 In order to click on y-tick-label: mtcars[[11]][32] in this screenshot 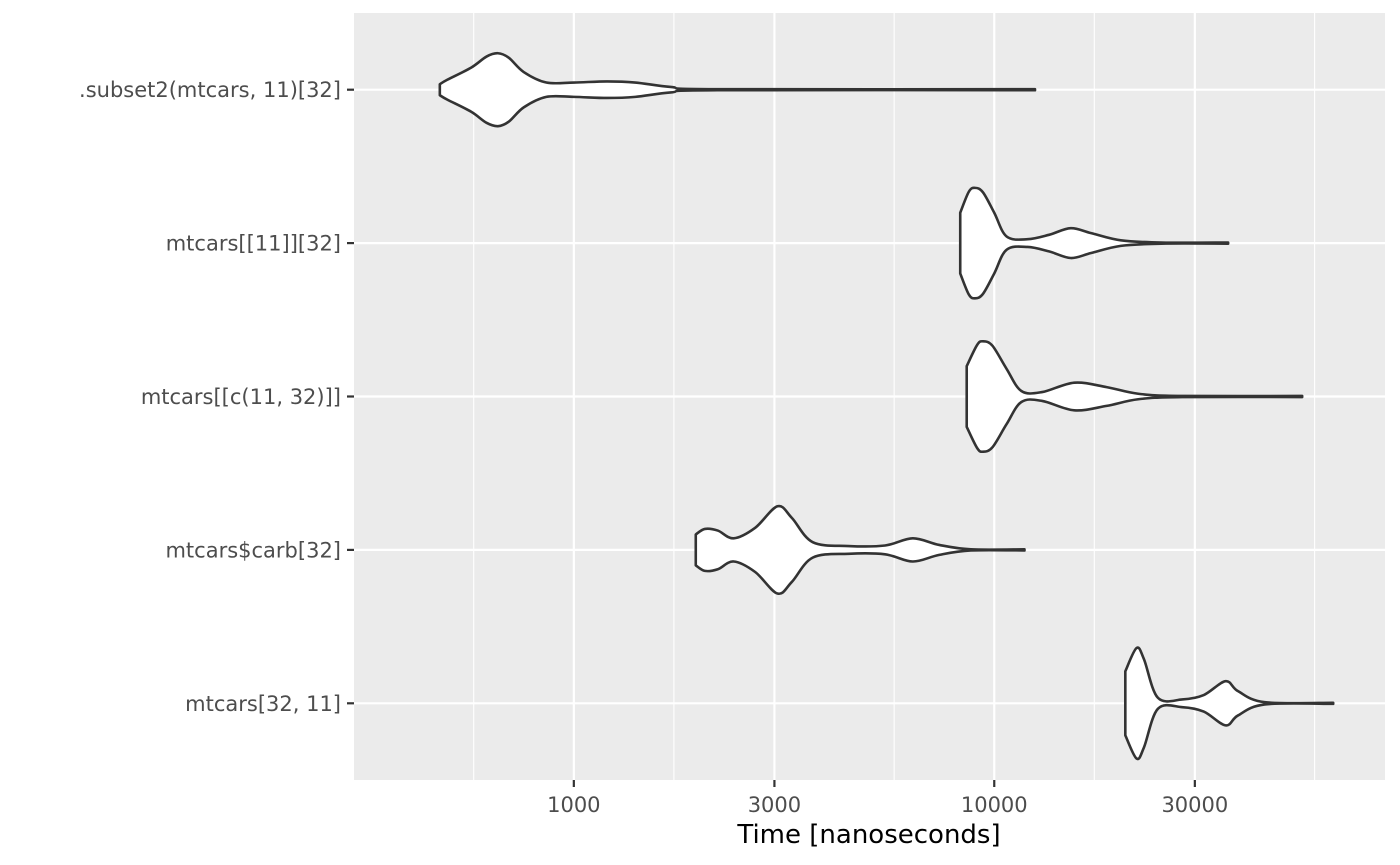, I will do `click(253, 244)`.